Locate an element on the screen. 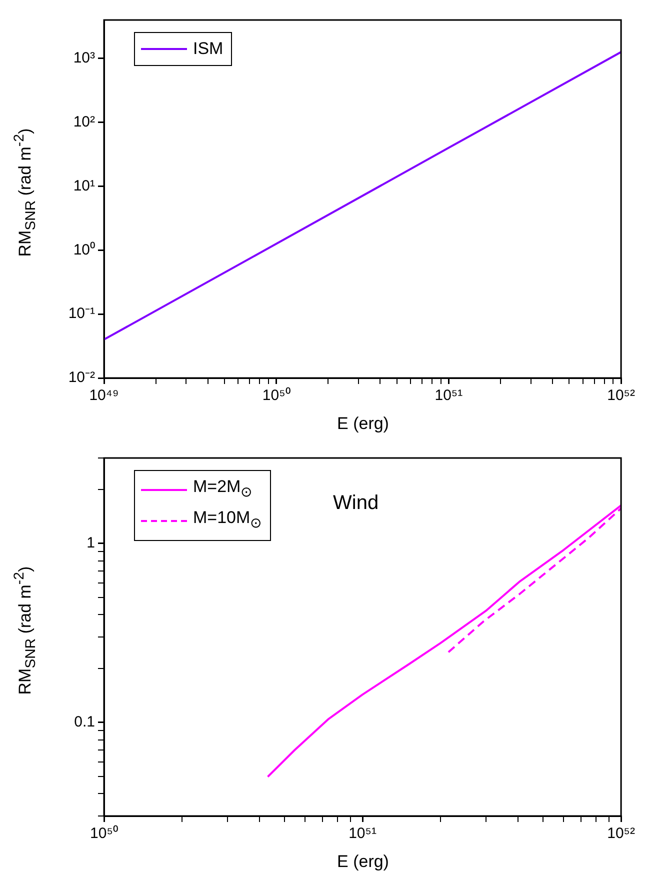  legend-label: M=2M$_{⊙}$ is located at coordinates (223, 489).